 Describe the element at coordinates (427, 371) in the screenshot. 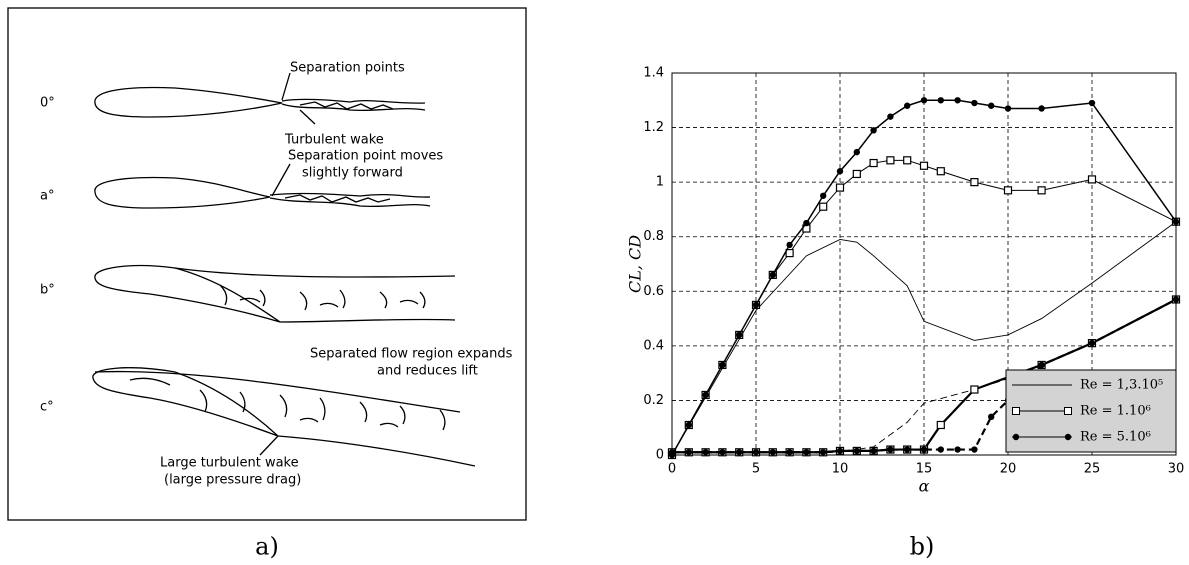

I see `annotation: and reduces lift` at that location.